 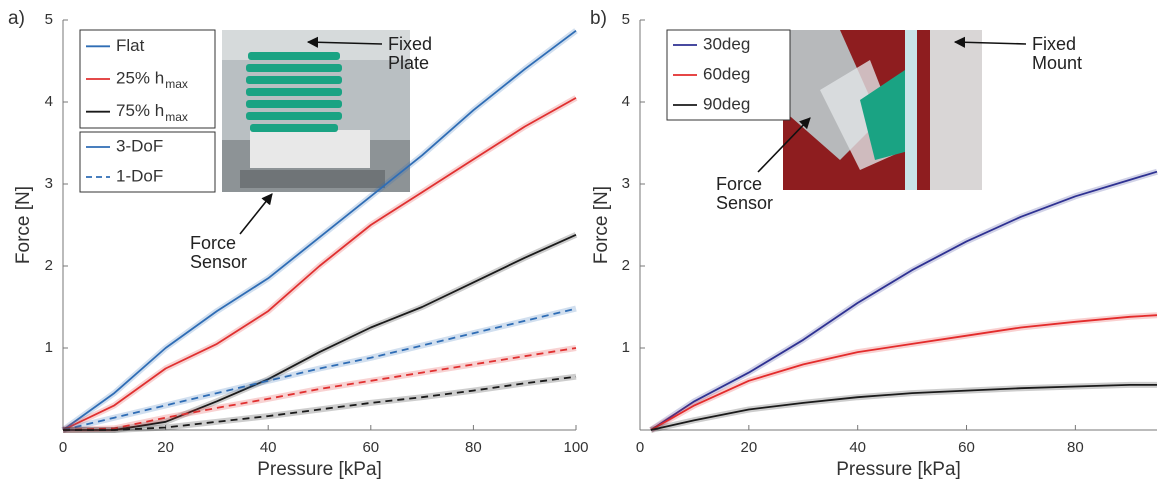 I want to click on legend-box, so click(x=147, y=162).